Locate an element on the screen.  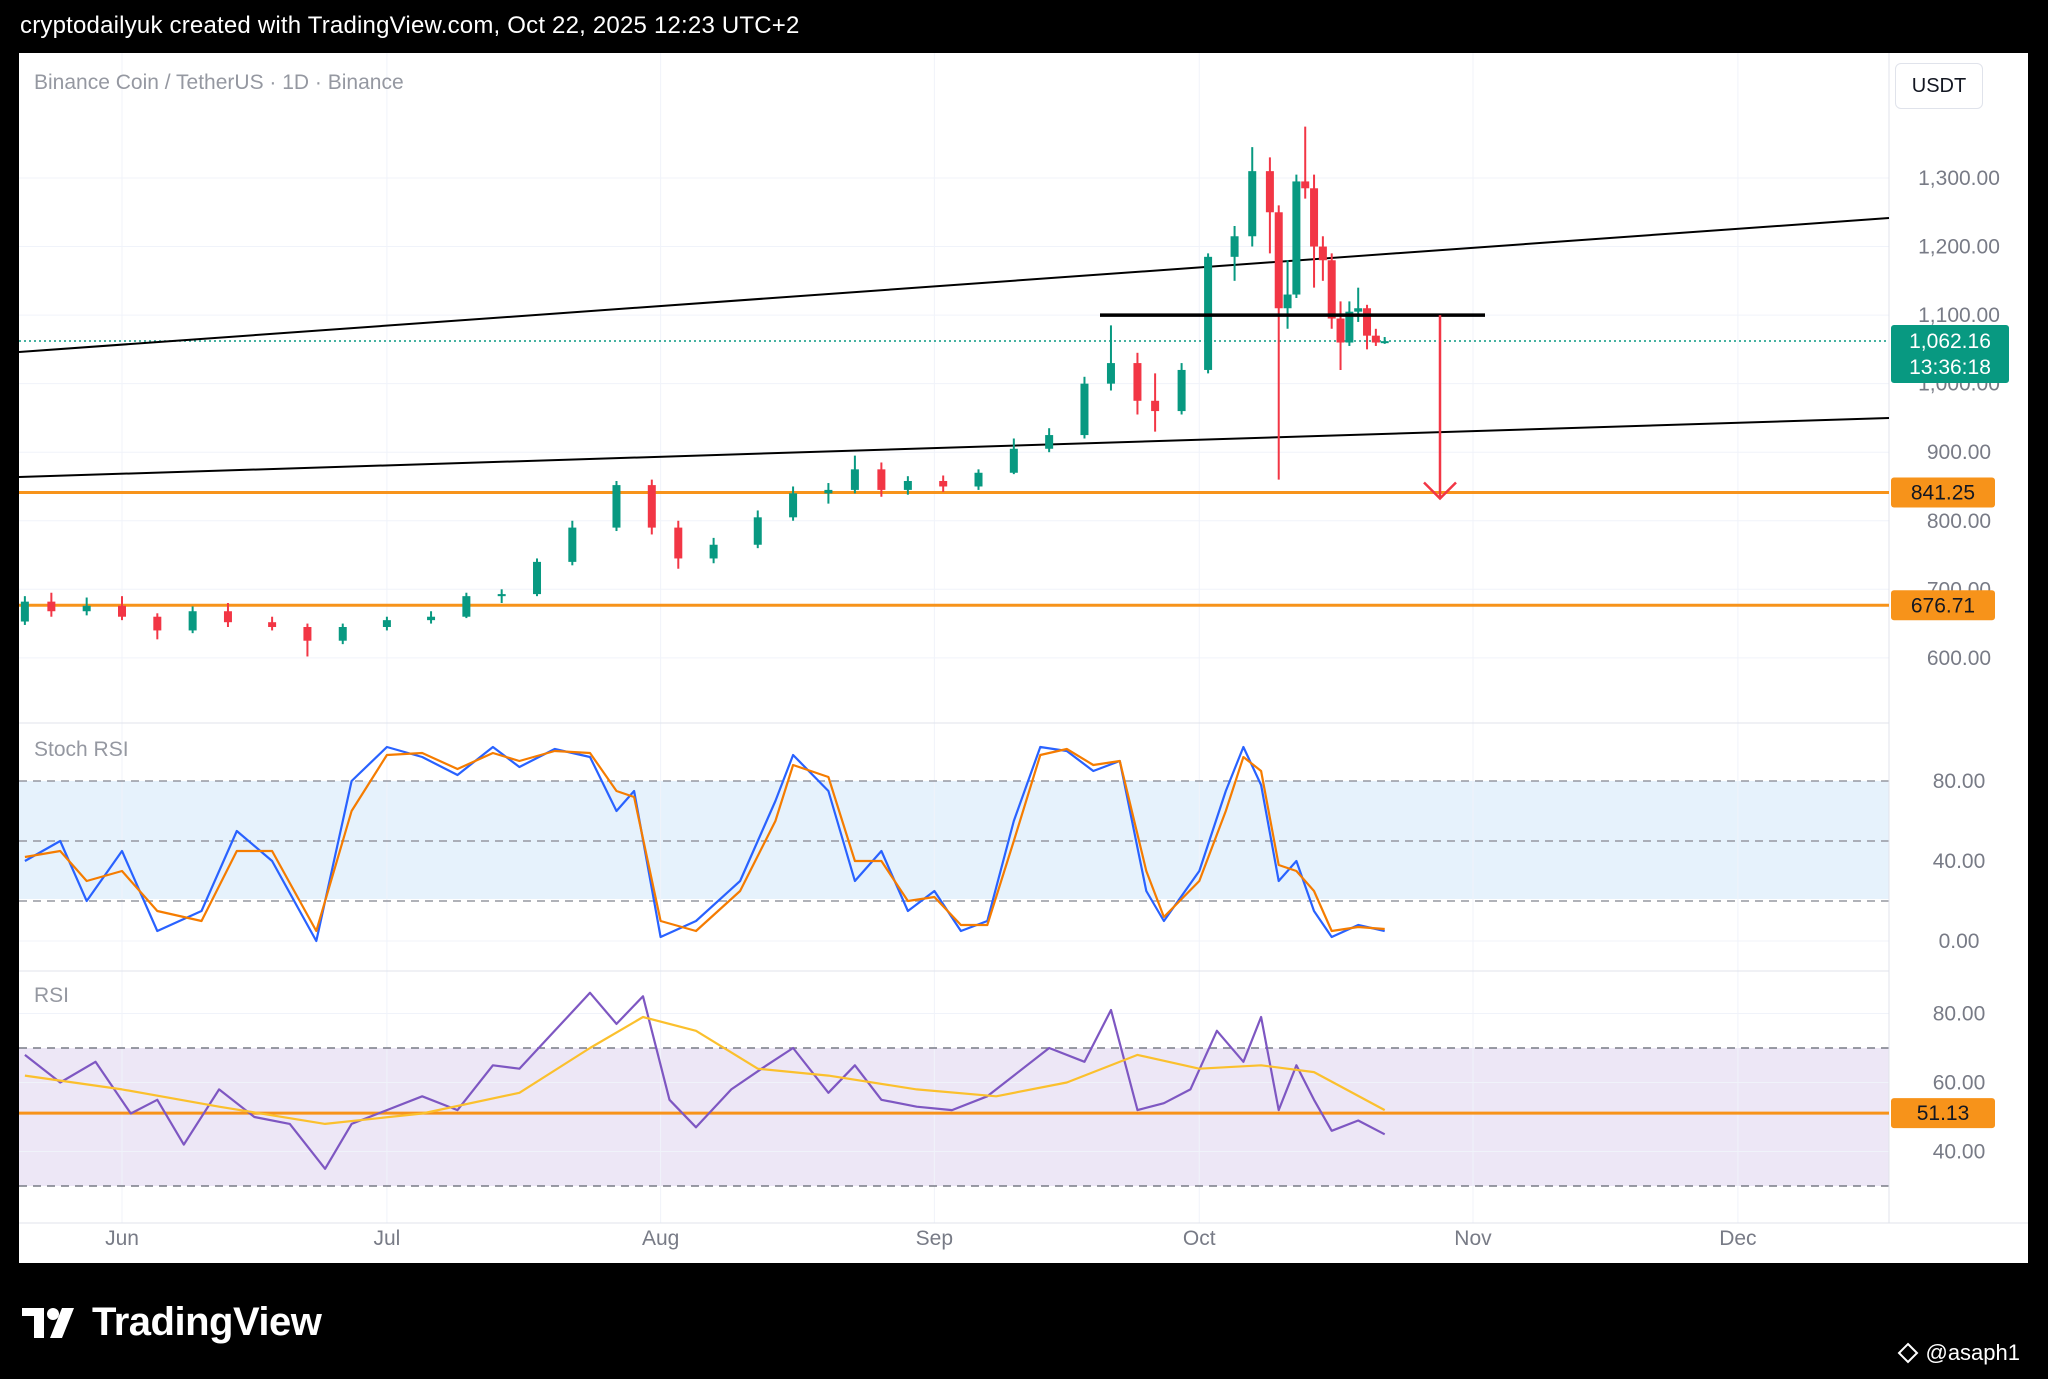
time-tick-label: Aug is located at coordinates (660, 1238).